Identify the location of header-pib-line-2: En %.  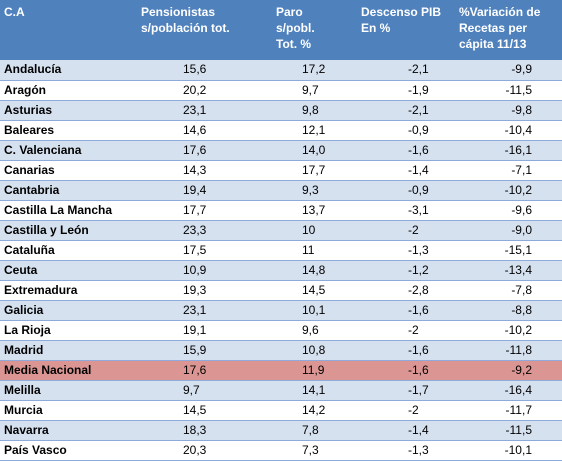
(376, 28).